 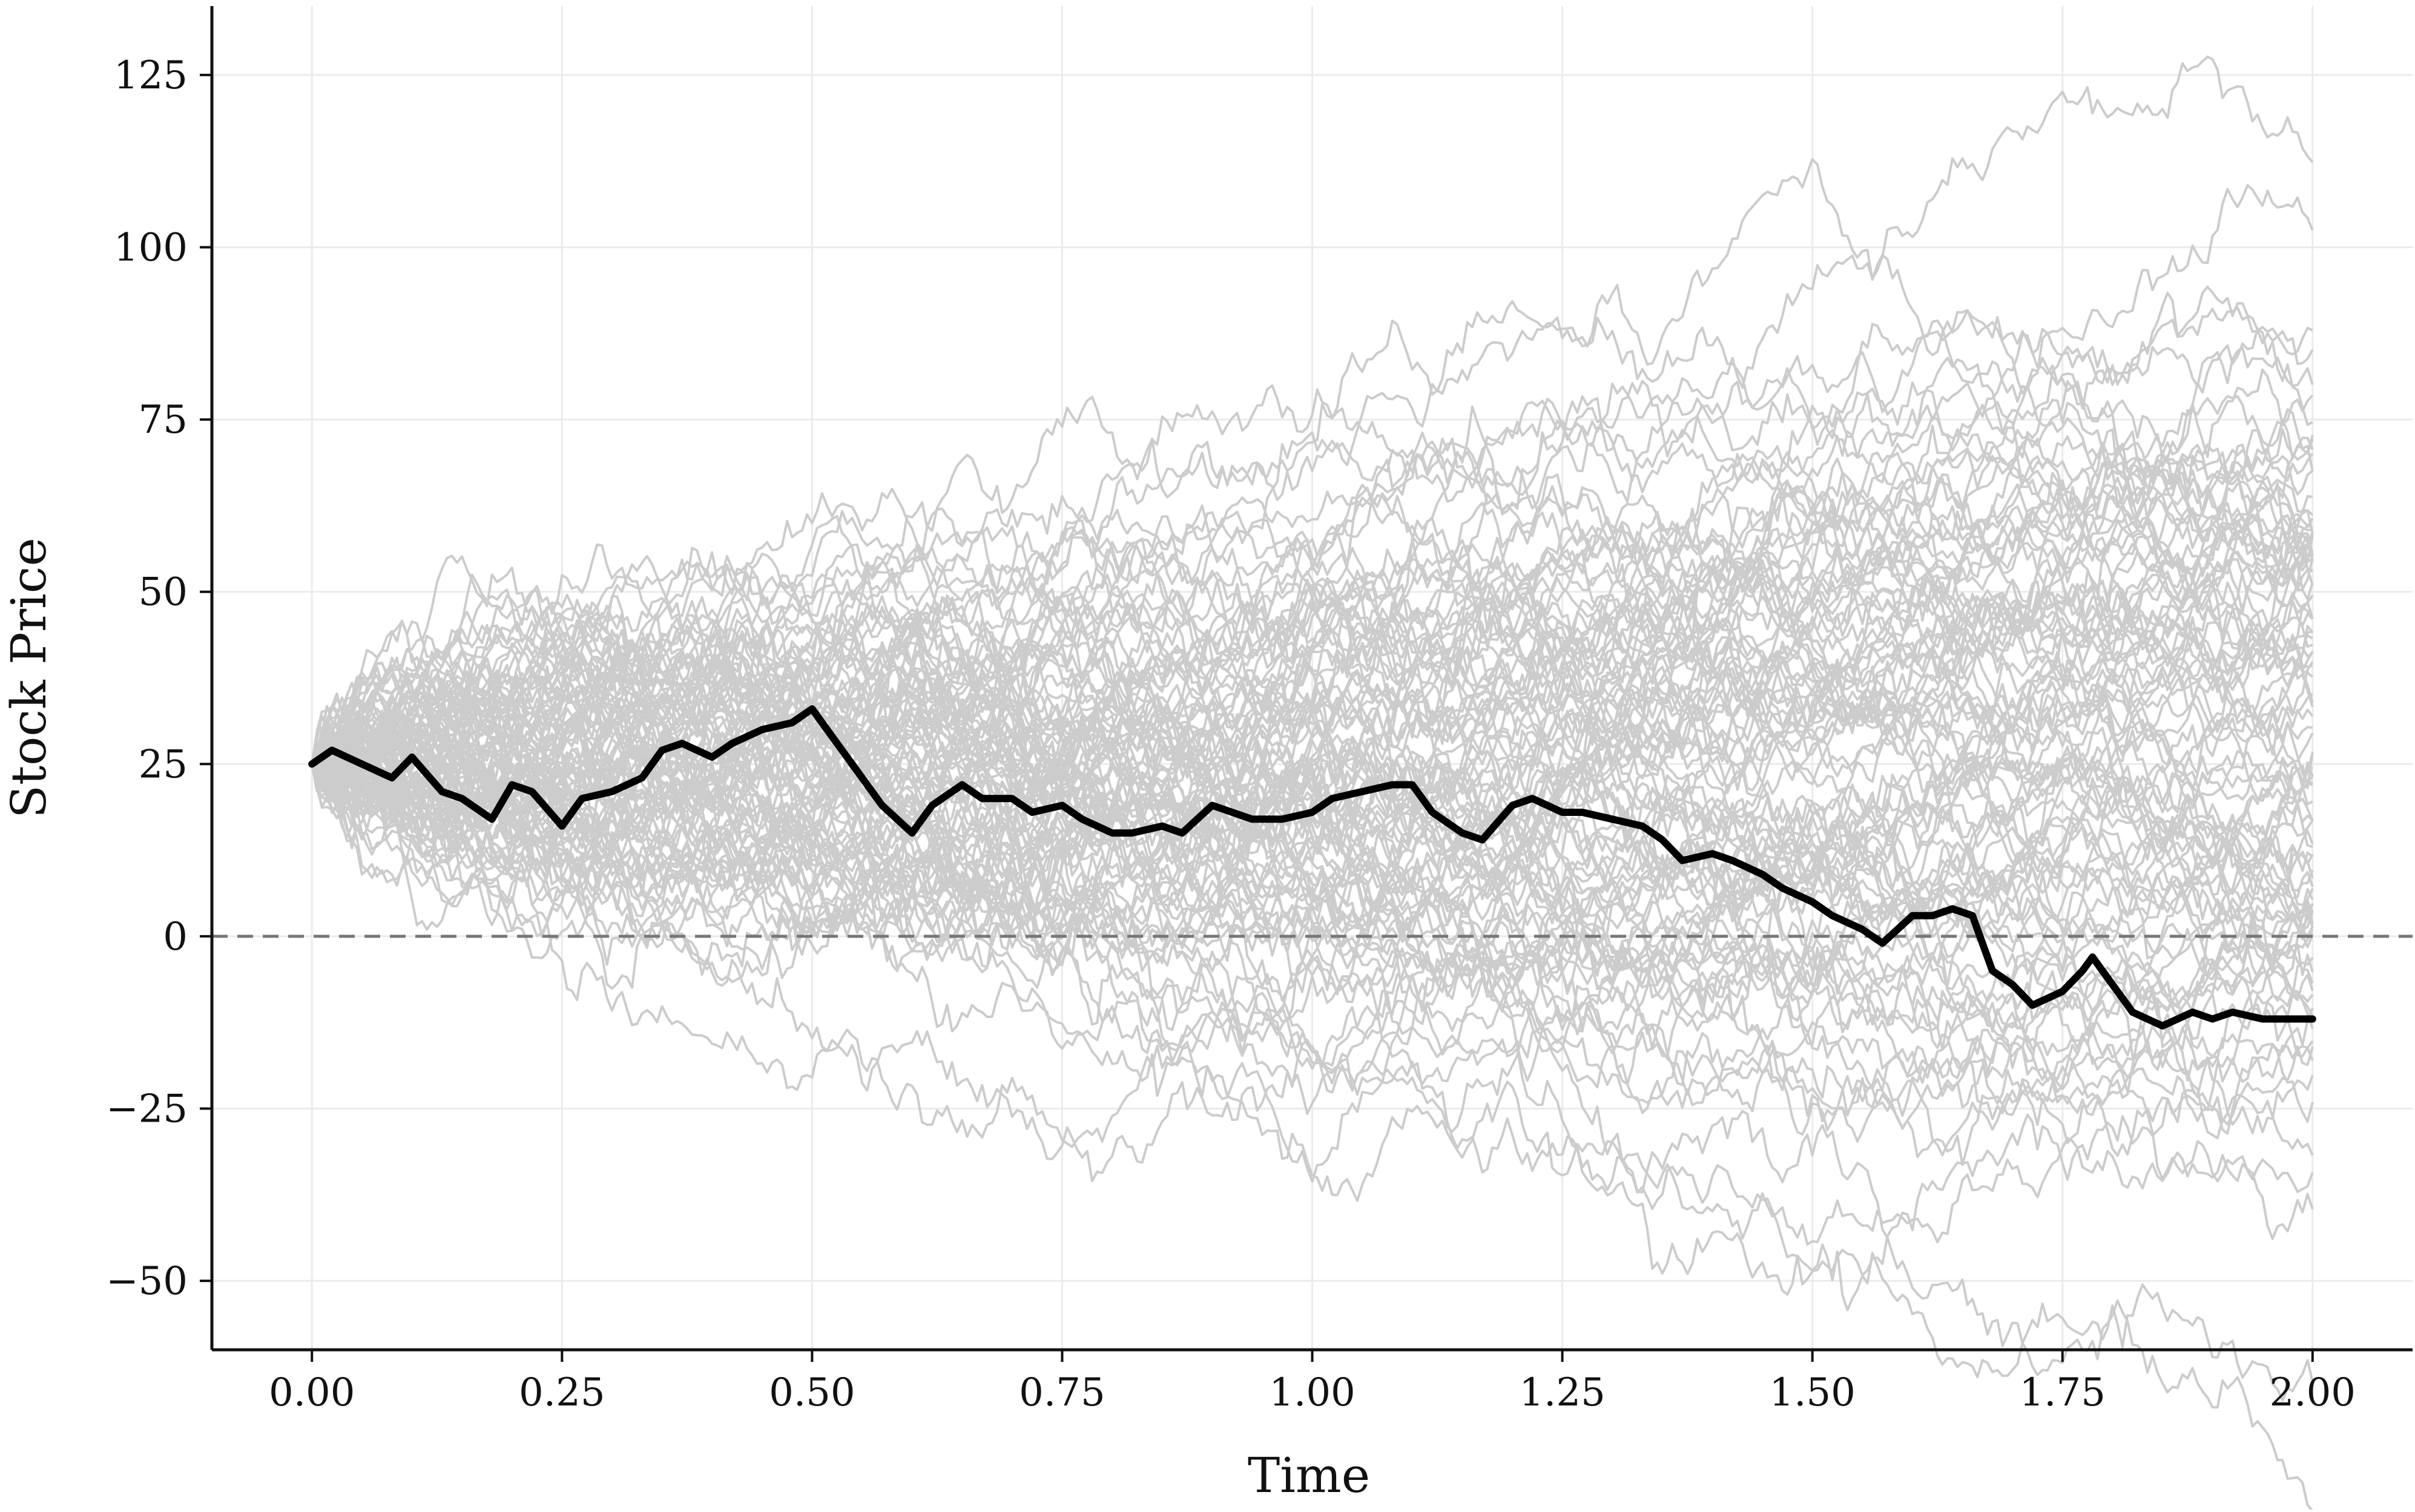 I want to click on y-tick-label-1: −25, so click(x=147, y=1109).